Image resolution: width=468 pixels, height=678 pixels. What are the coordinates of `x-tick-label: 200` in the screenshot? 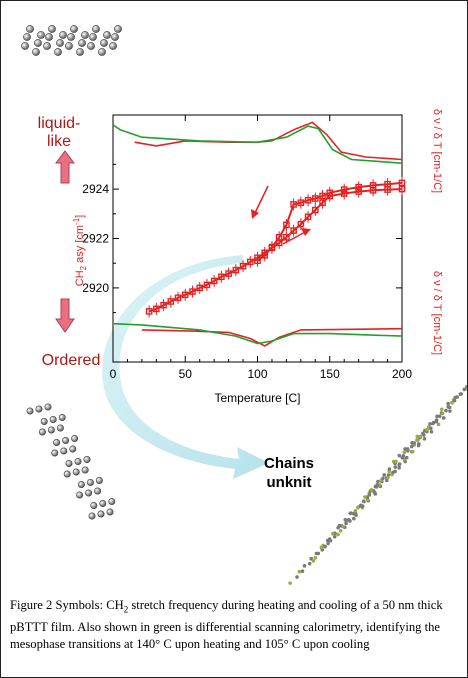 It's located at (402, 374).